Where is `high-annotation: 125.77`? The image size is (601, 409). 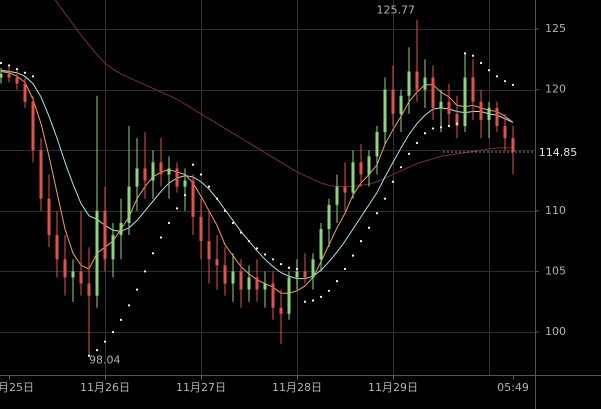
high-annotation: 125.77 is located at coordinates (396, 10).